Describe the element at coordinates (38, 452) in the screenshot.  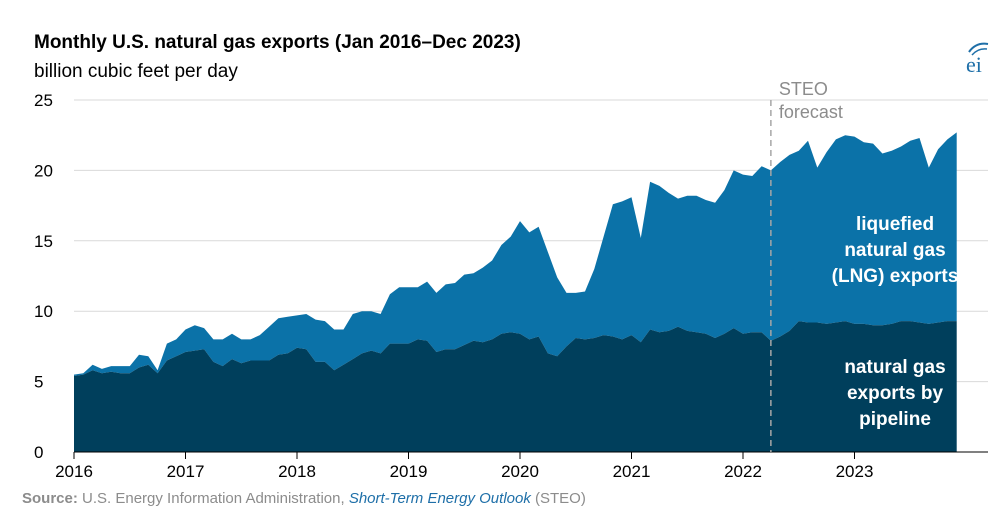
I see `y-tick-label: 0` at that location.